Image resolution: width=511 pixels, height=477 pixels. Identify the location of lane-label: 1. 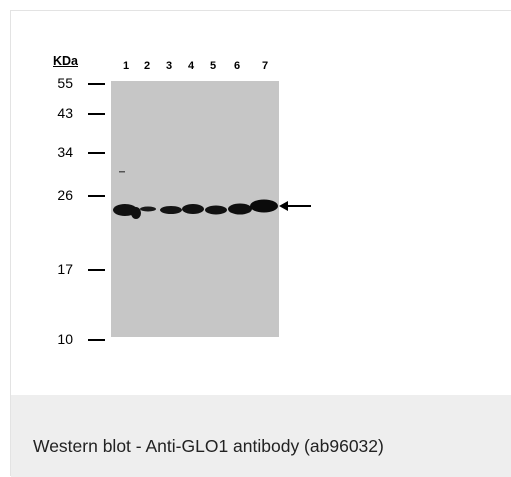
(126, 66).